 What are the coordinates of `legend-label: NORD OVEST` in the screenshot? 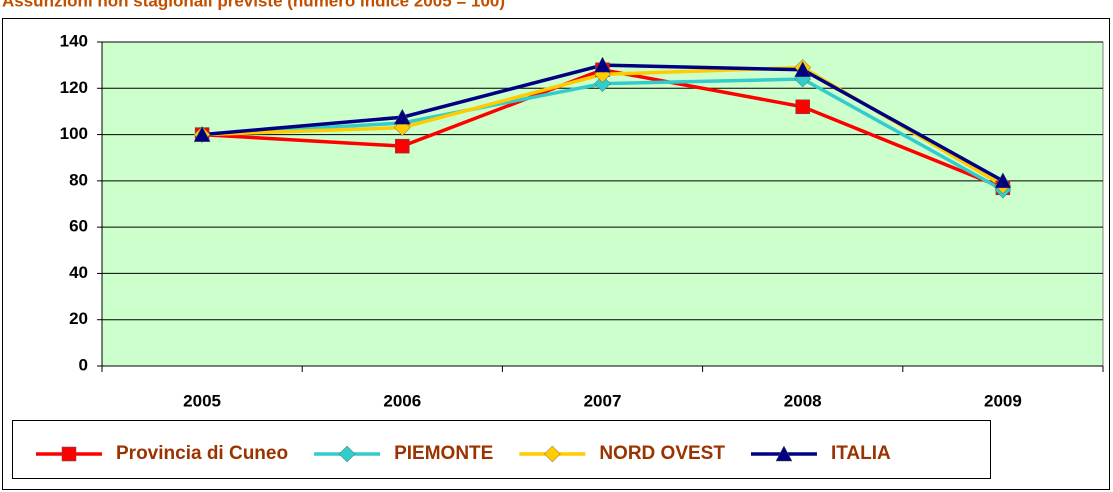 It's located at (662, 453).